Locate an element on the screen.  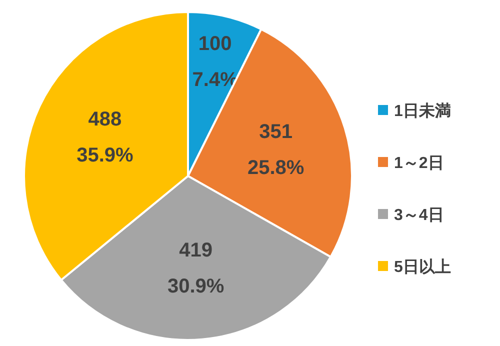
legend-label: 1～2日 is located at coordinates (419, 163).